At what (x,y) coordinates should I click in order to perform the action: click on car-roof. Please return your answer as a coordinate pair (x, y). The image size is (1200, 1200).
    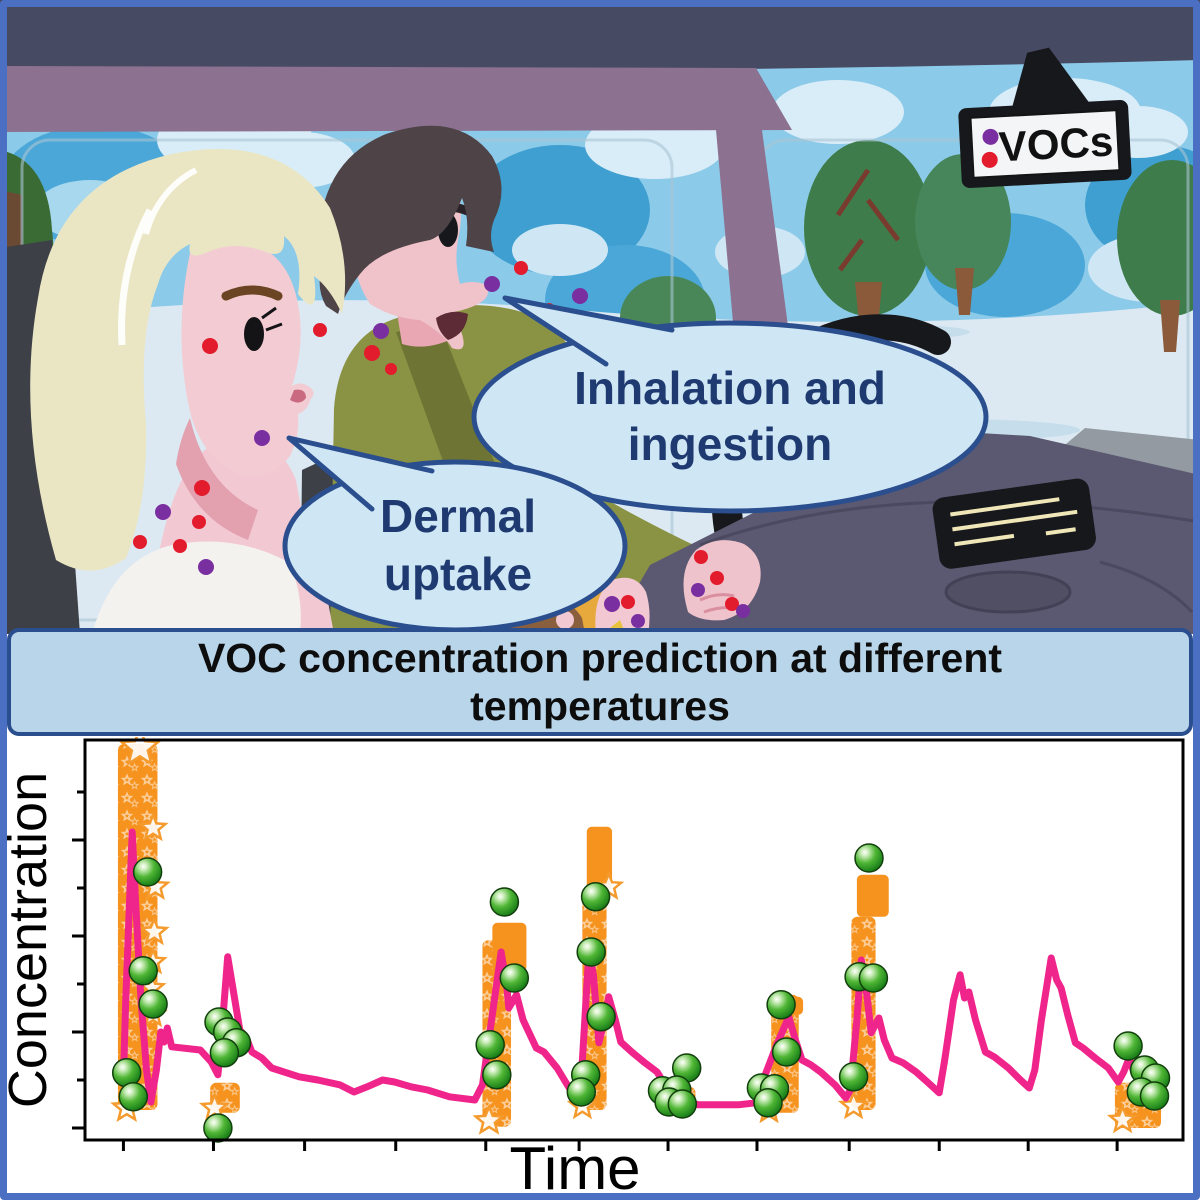
    Looking at the image, I should click on (600, 36).